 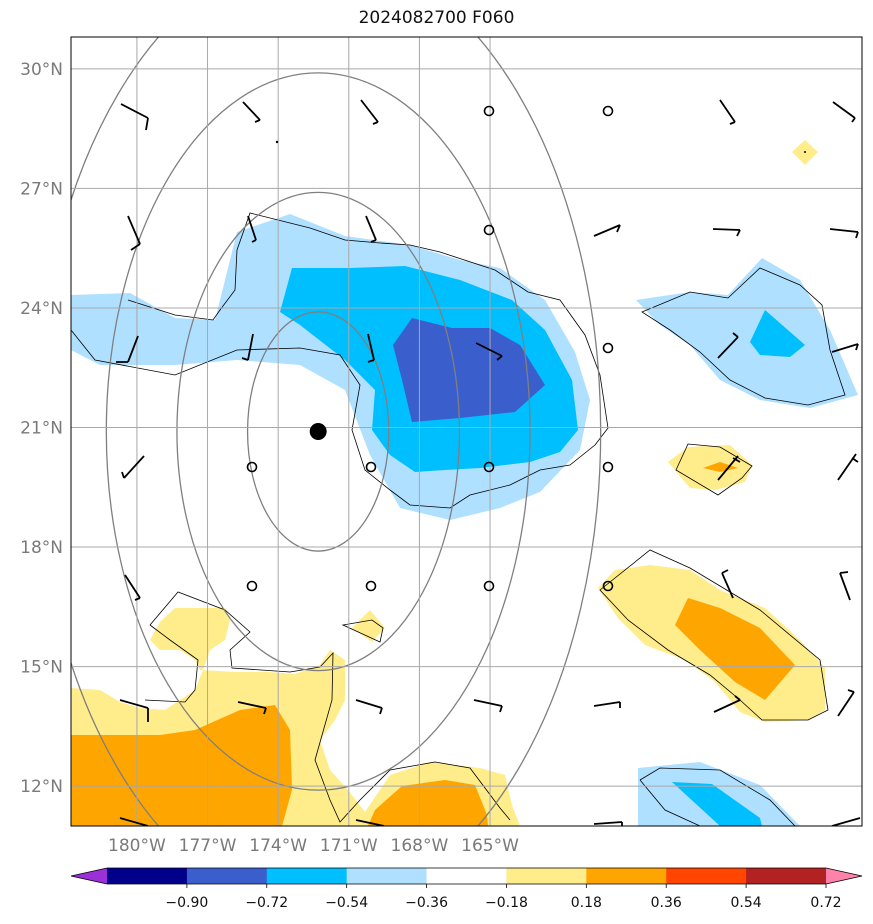 What do you see at coordinates (746, 903) in the screenshot?
I see `colorbar-tick-label: 0.54` at bounding box center [746, 903].